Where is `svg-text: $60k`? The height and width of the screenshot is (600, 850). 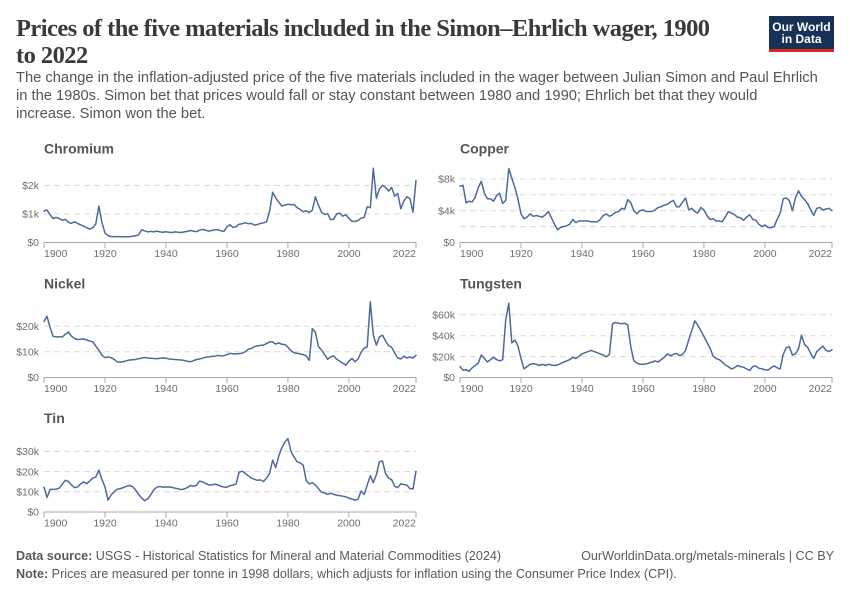 svg-text: $60k is located at coordinates (444, 316).